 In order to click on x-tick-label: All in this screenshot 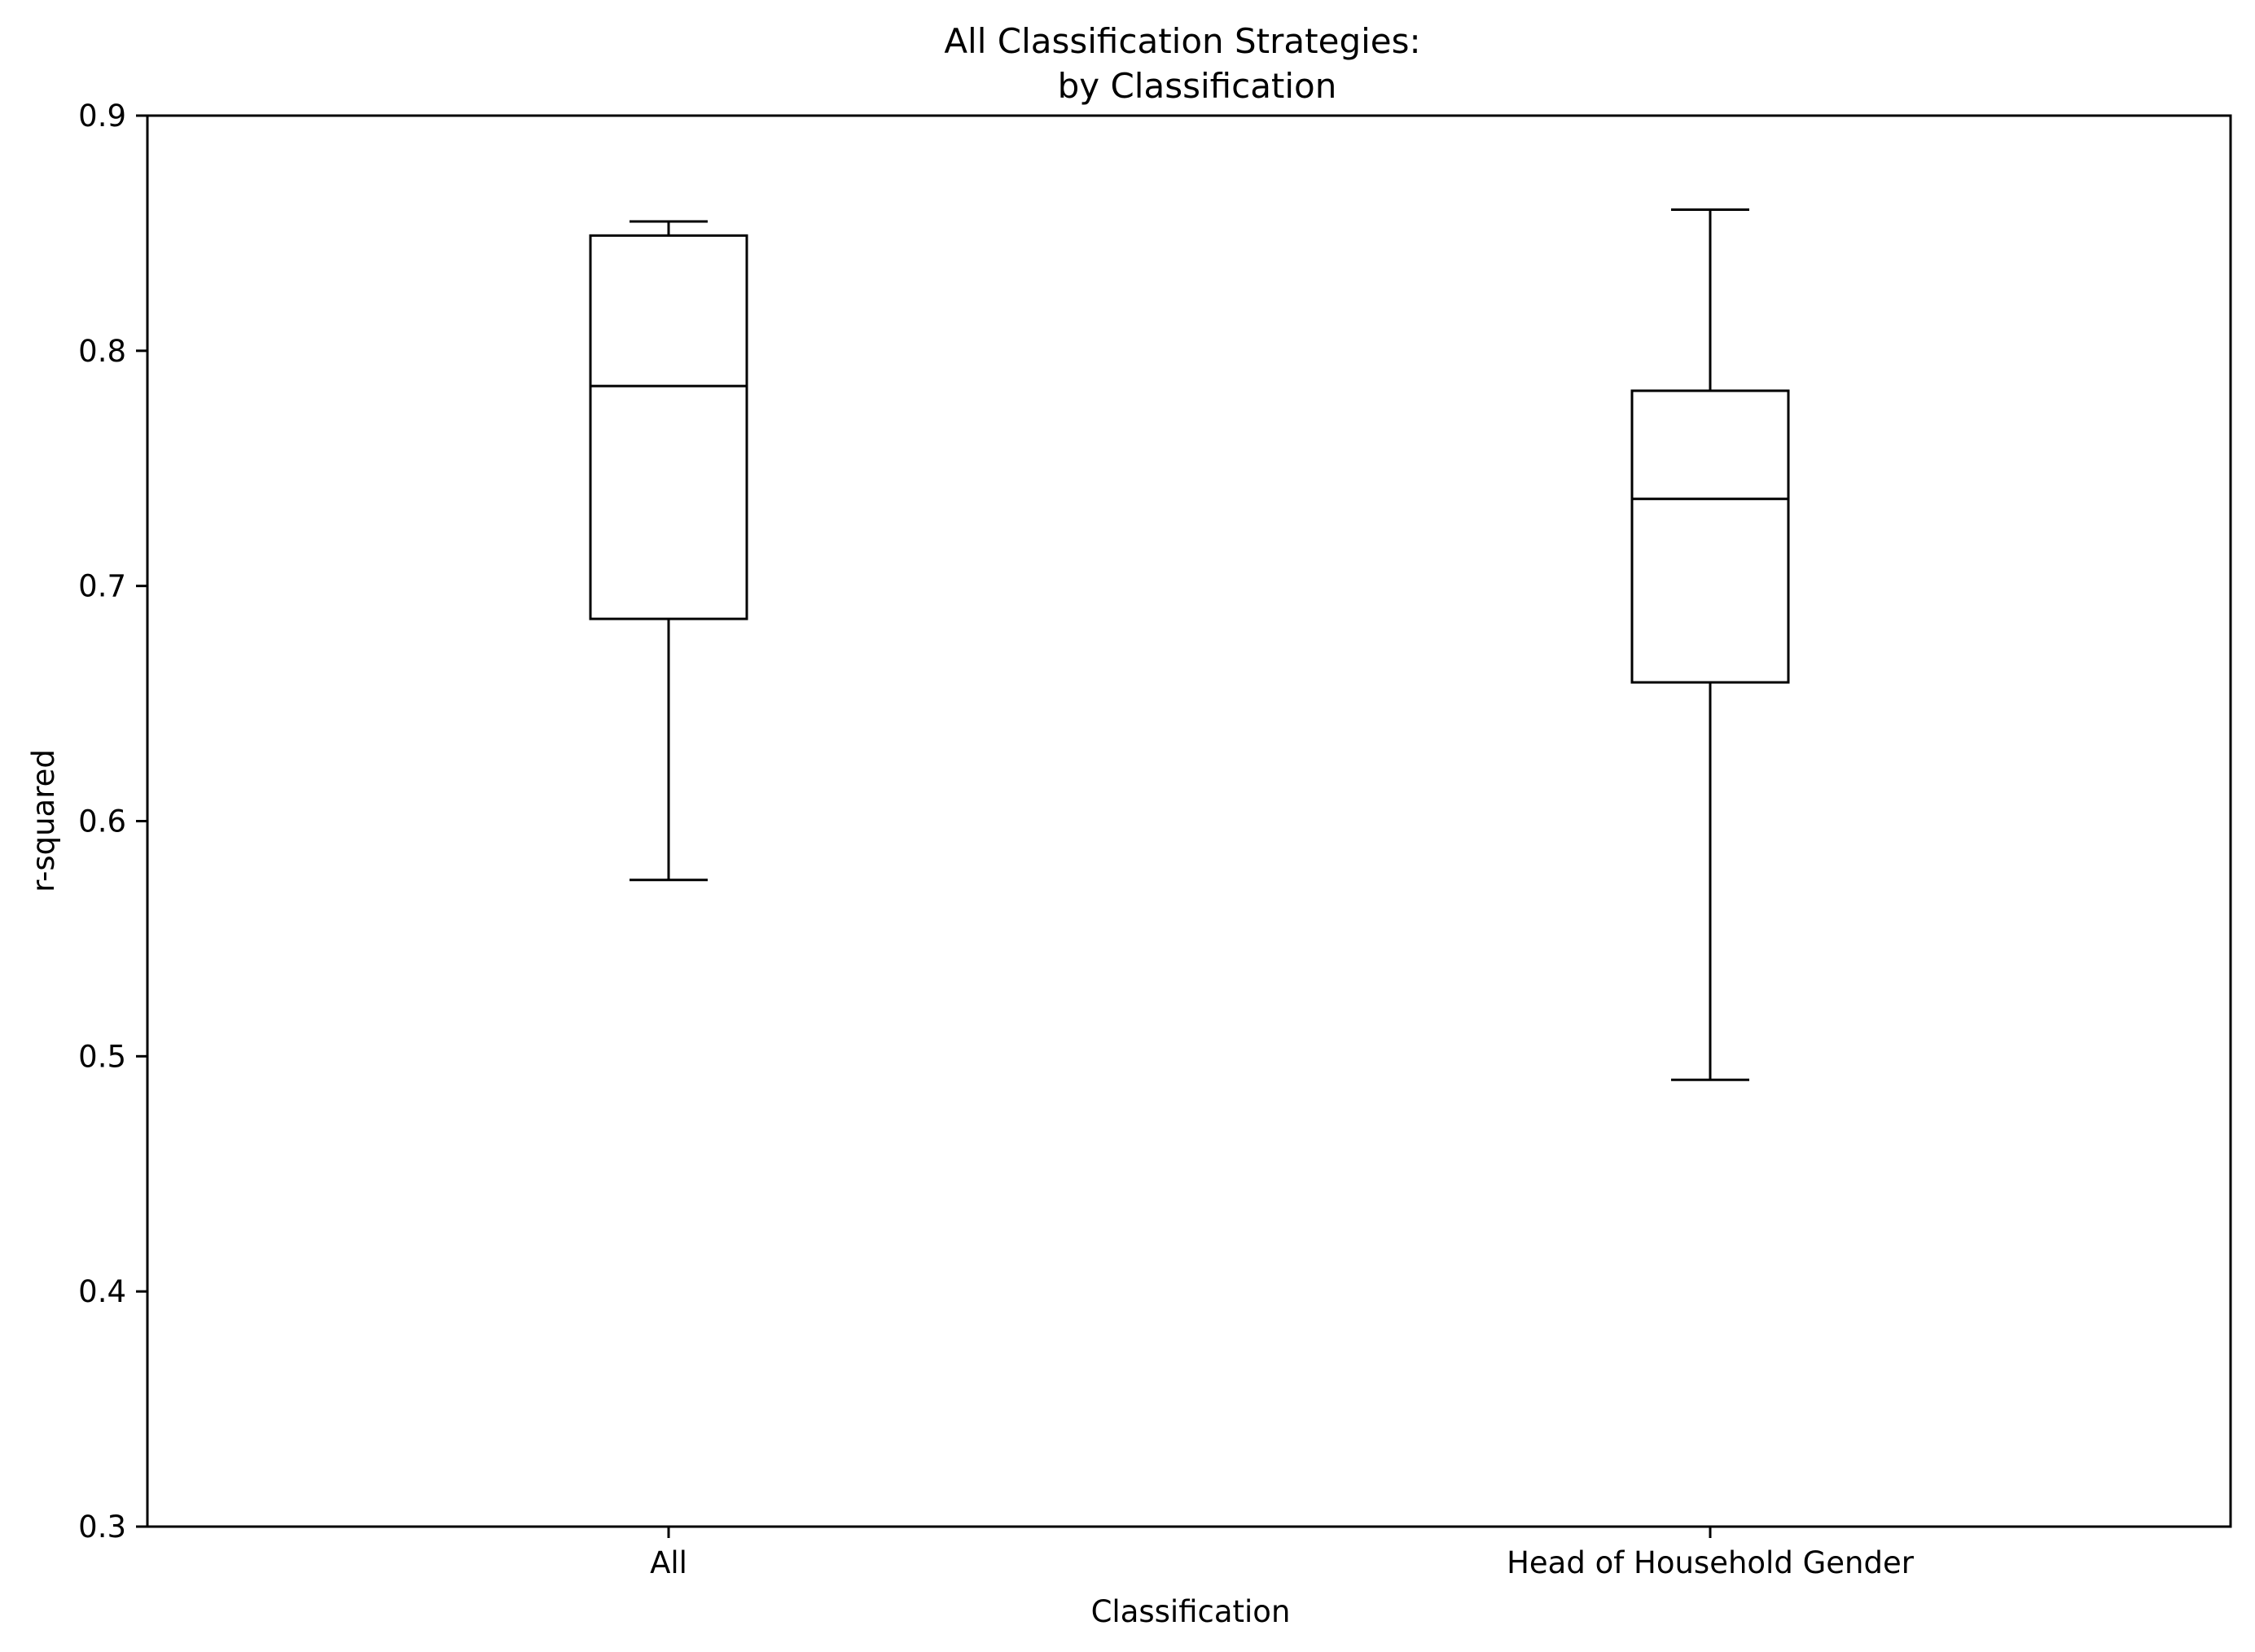, I will do `click(668, 1562)`.